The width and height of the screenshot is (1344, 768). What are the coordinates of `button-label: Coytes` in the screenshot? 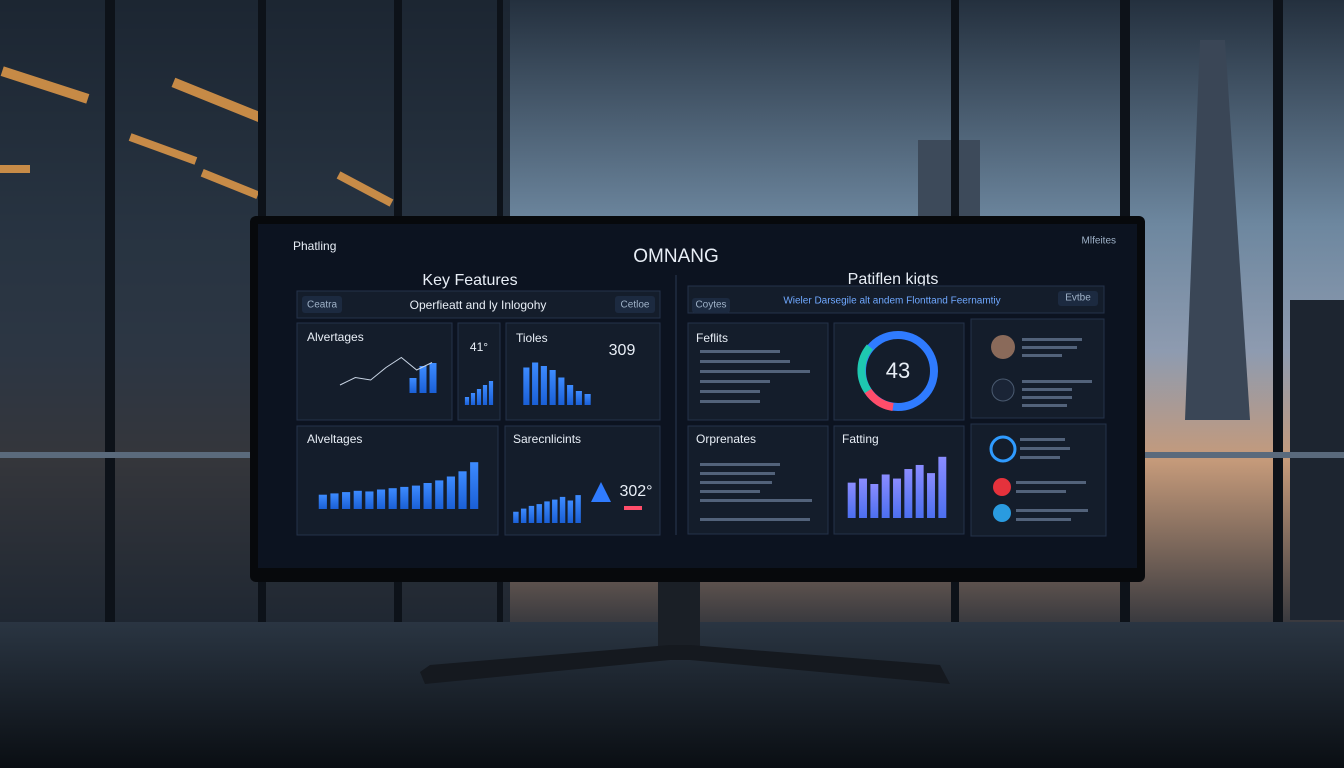 It's located at (710, 305).